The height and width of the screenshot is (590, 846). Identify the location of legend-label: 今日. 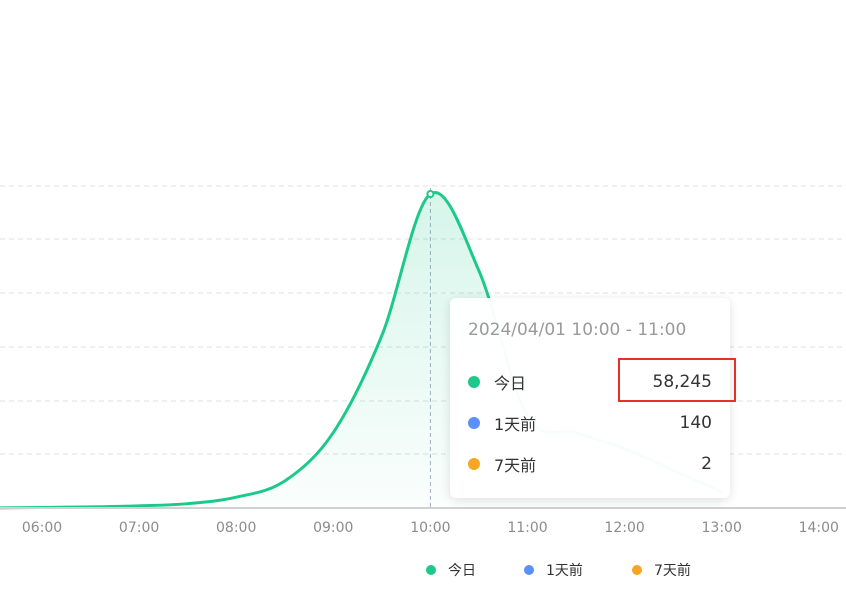
(462, 571).